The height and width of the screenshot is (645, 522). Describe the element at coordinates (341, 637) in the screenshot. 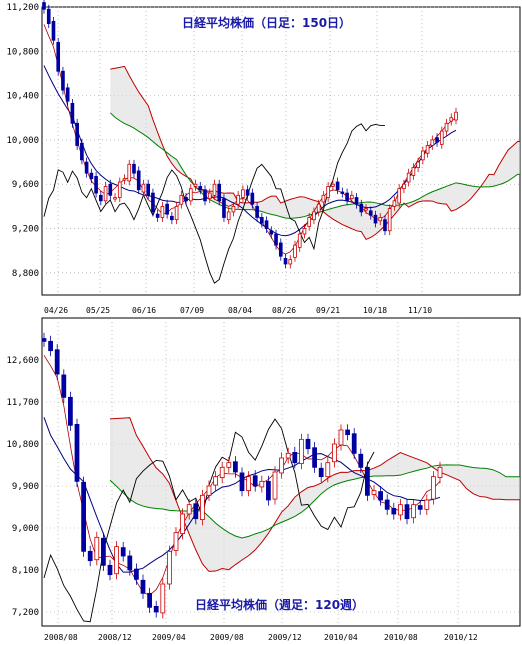

I see `x-tick-label: 2010/04` at that location.